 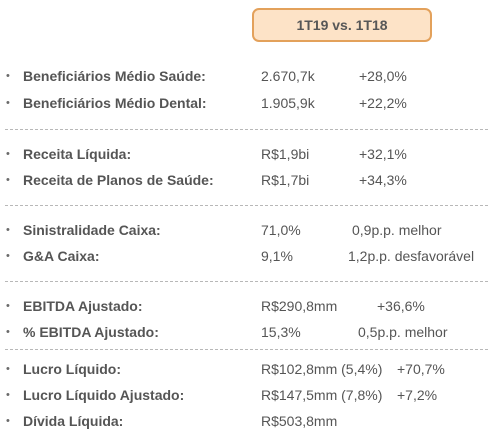 What do you see at coordinates (403, 332) in the screenshot?
I see `metric-change: 0,5p.p. melhor` at bounding box center [403, 332].